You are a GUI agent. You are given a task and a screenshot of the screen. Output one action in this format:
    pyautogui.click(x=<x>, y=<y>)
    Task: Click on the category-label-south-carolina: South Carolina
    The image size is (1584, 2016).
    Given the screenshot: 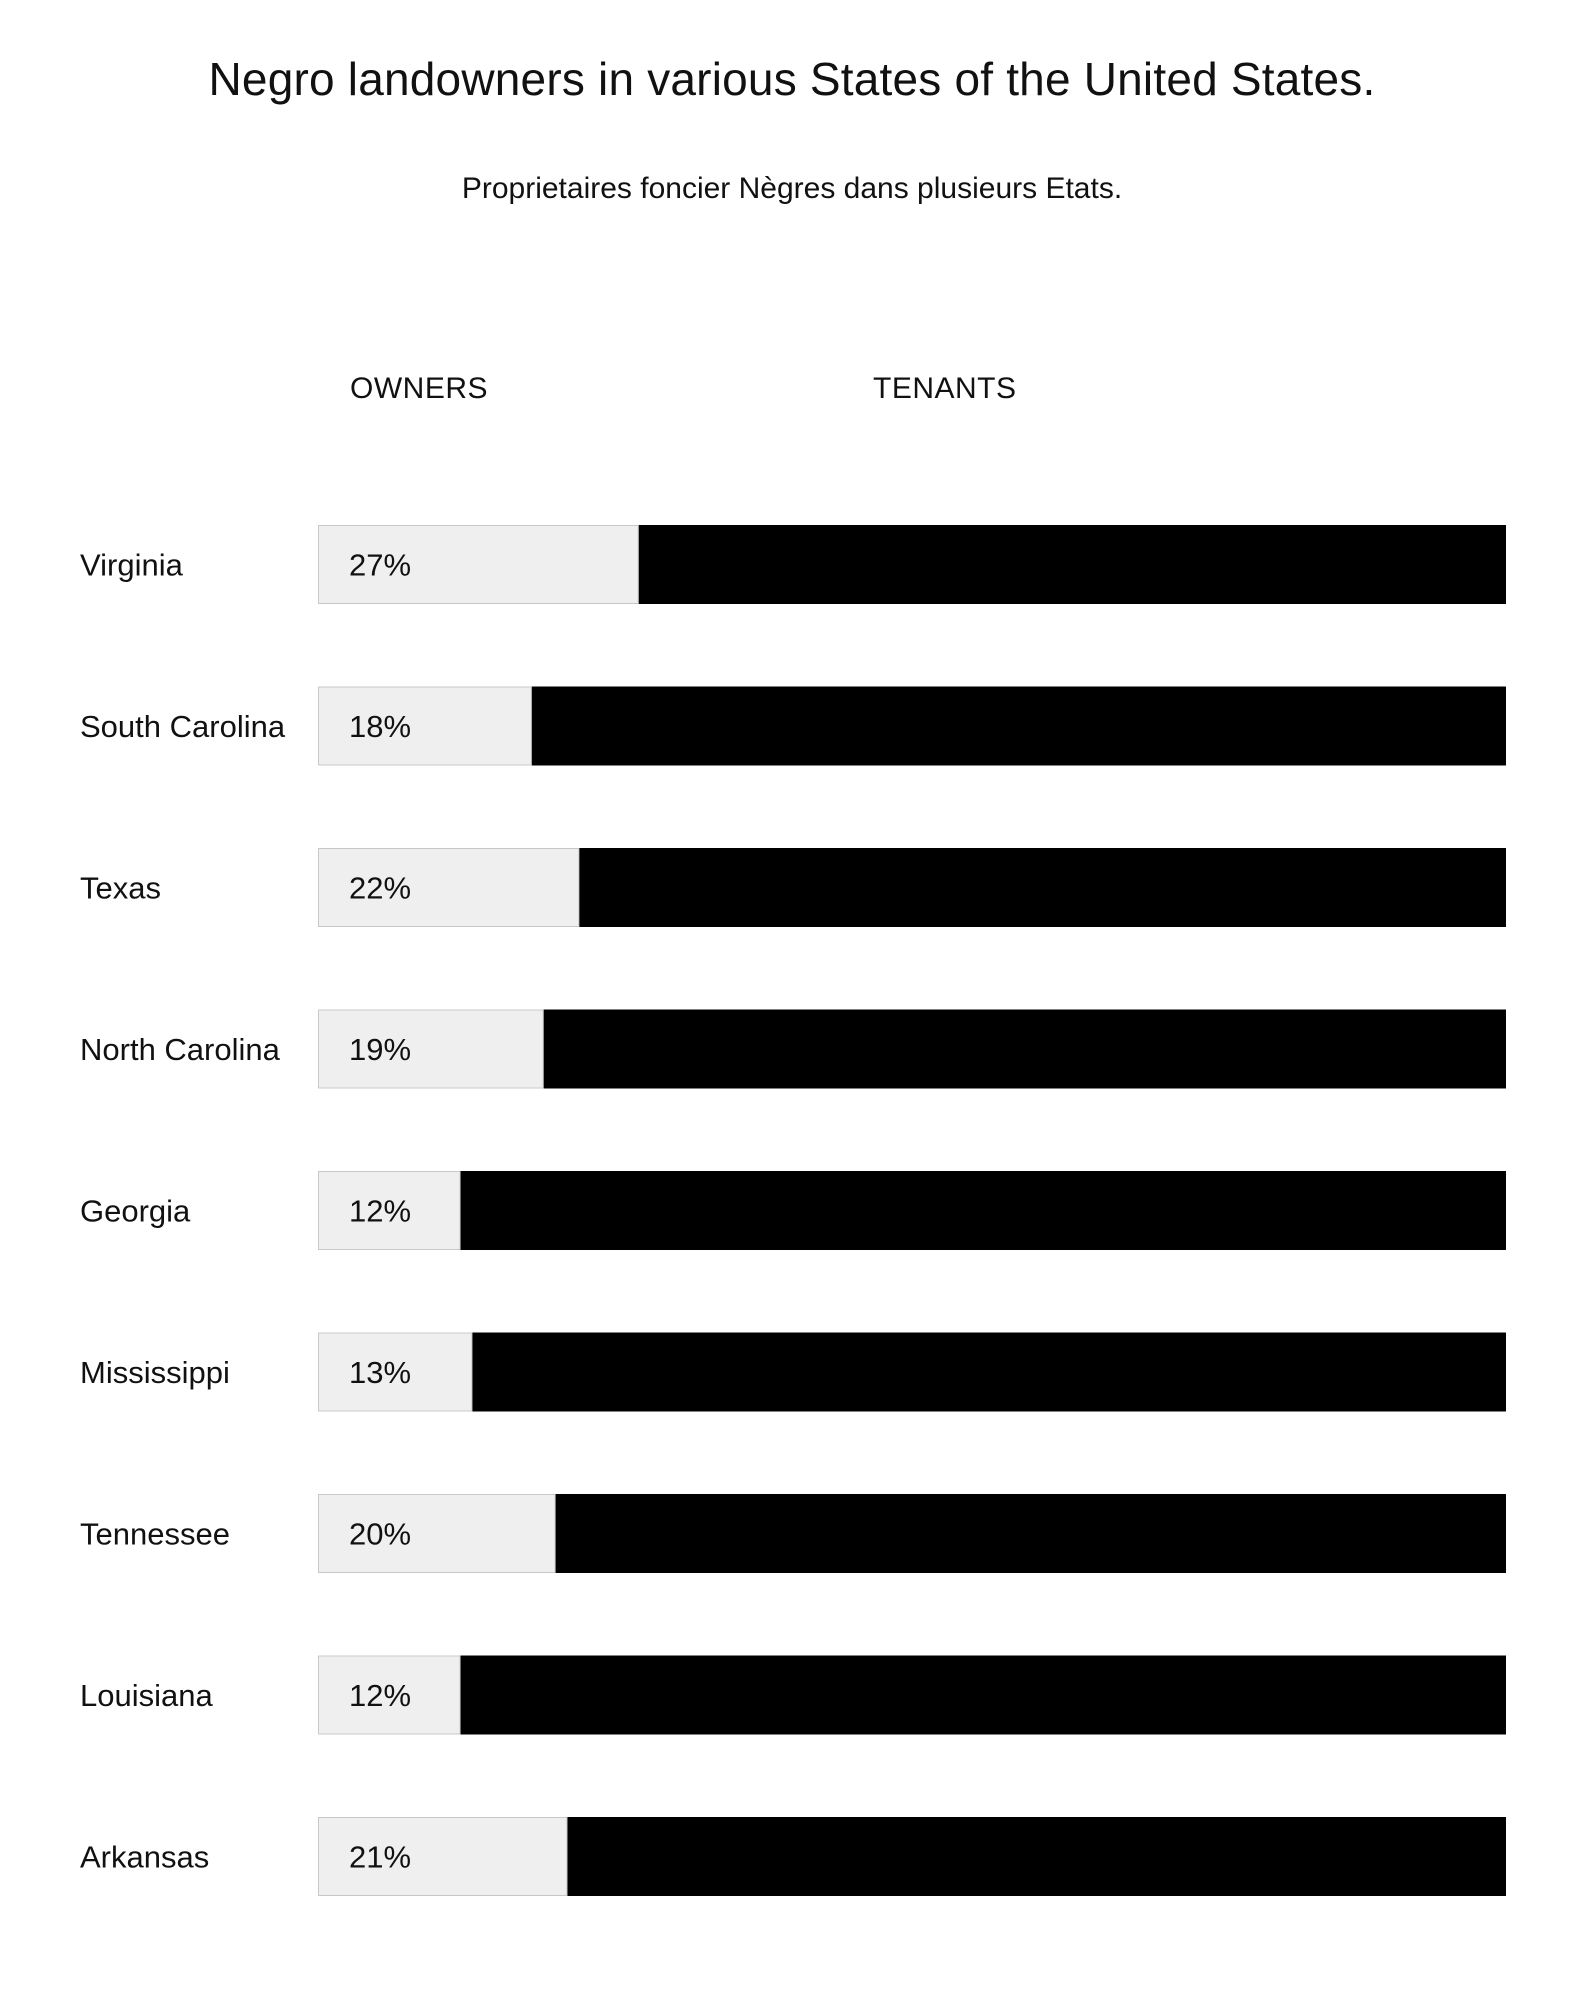 What is the action you would take?
    pyautogui.click(x=183, y=726)
    